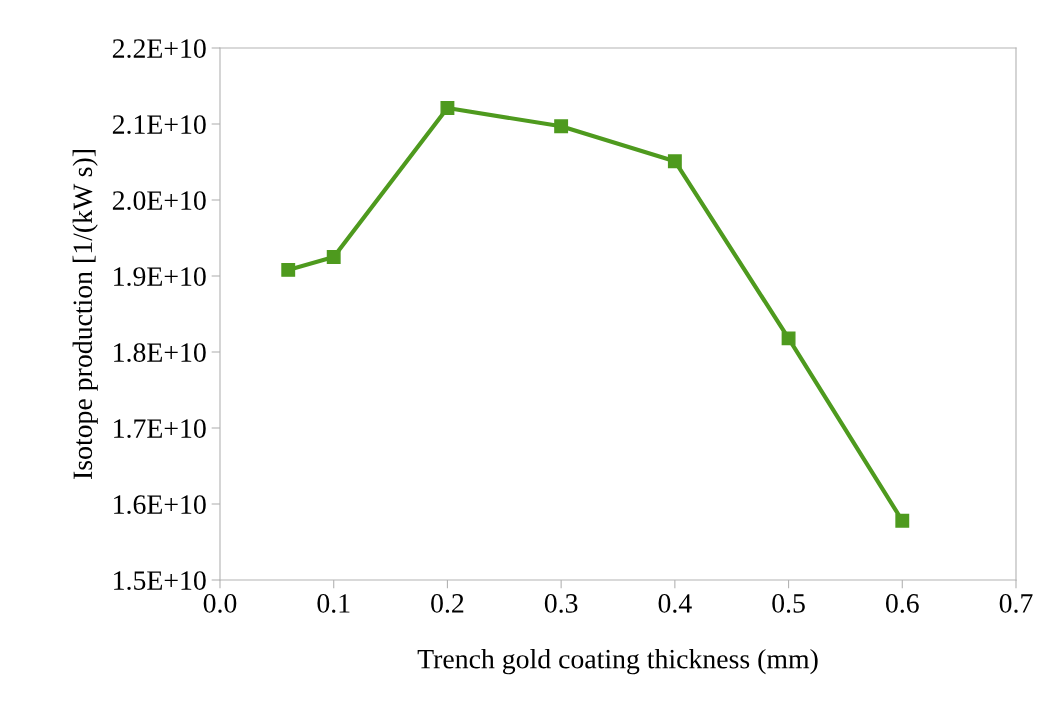 This screenshot has width=1057, height=713. What do you see at coordinates (159, 49) in the screenshot?
I see `y-tick-label: 2.2E+10` at bounding box center [159, 49].